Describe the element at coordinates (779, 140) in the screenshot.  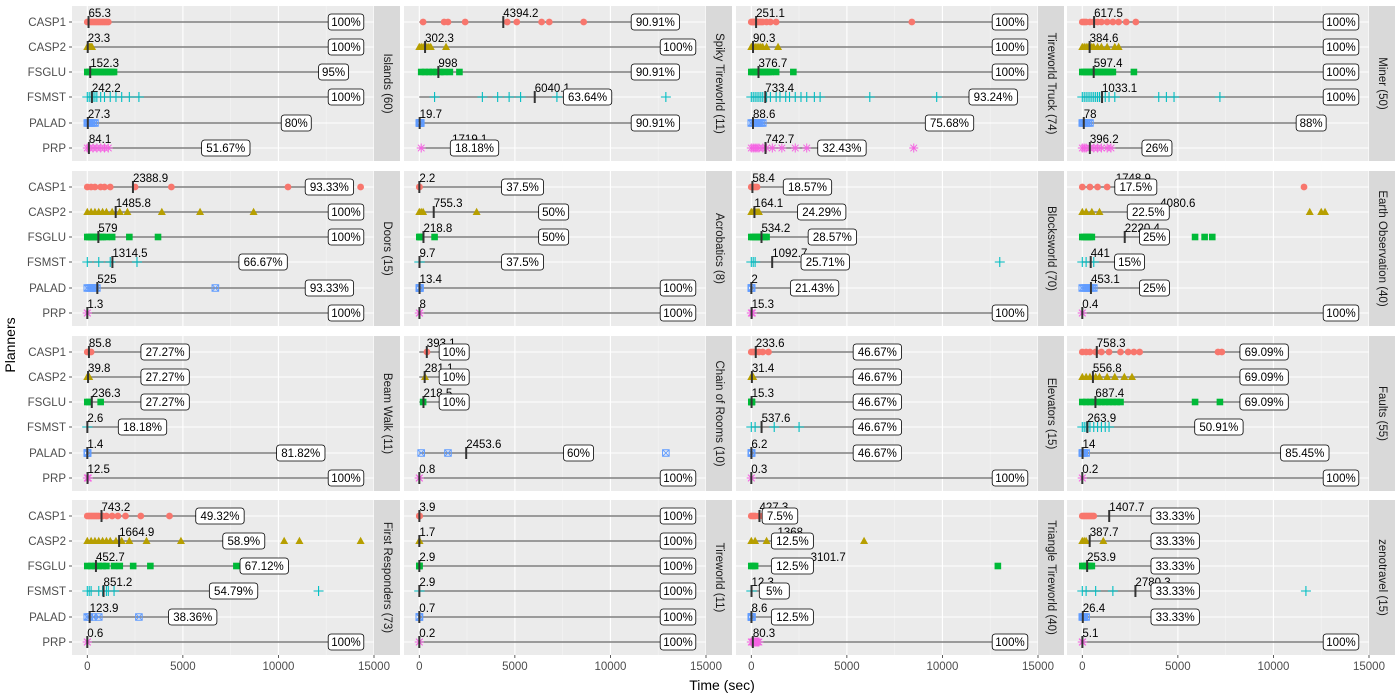
I see `mean-label: 742.7` at that location.